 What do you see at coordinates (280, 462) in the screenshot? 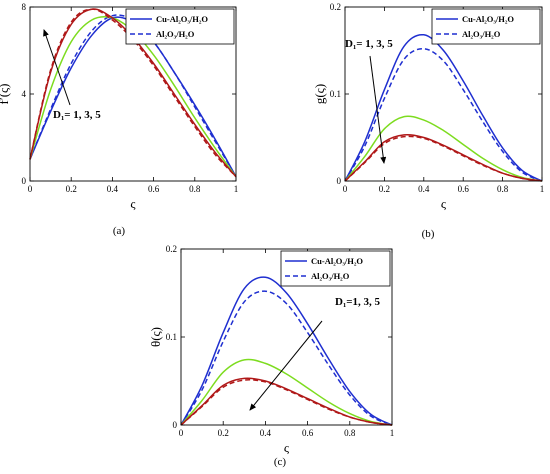
I see `panel-caption: (c)` at bounding box center [280, 462].